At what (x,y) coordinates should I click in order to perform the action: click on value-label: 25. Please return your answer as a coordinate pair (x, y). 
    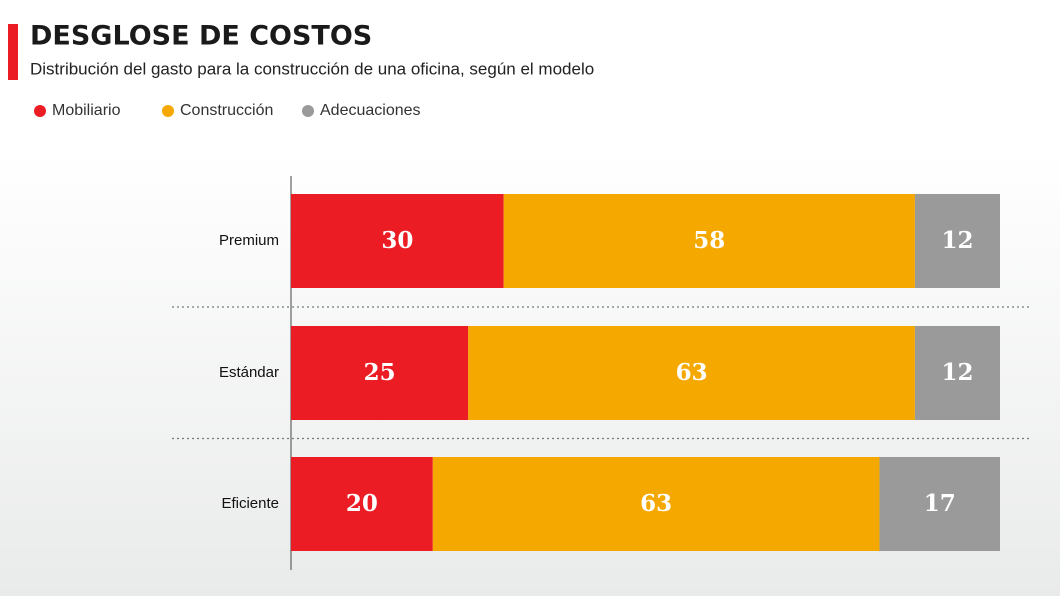
    Looking at the image, I should click on (380, 372).